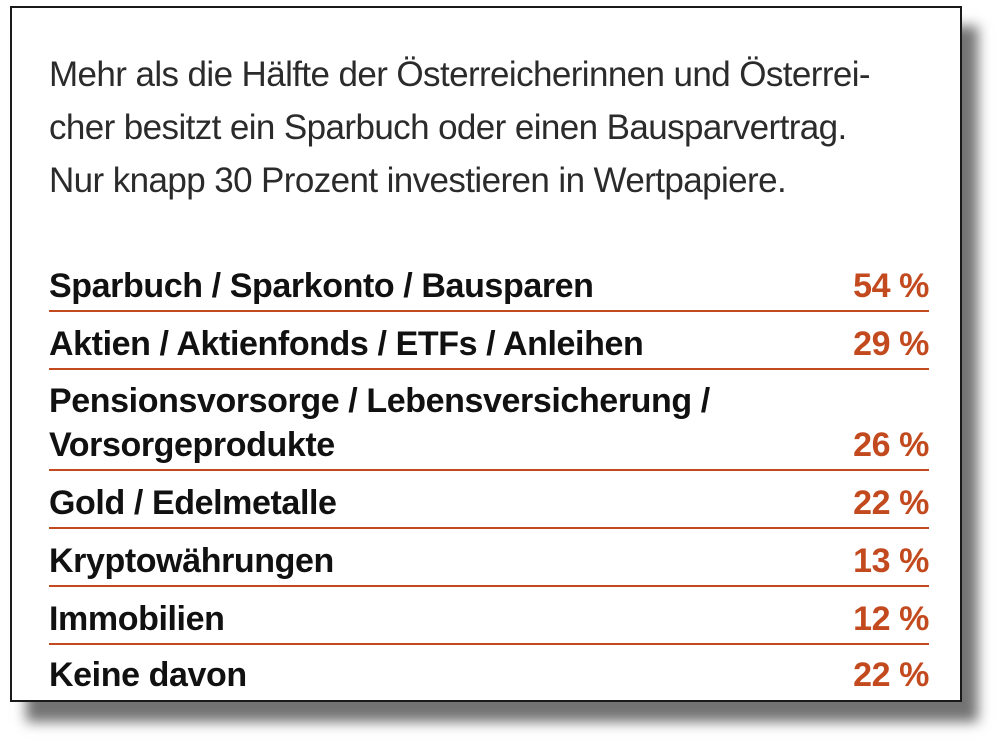 Image resolution: width=1007 pixels, height=751 pixels. What do you see at coordinates (346, 344) in the screenshot?
I see `row-label: Aktien / Aktienfonds / ETFs / Anleihen` at bounding box center [346, 344].